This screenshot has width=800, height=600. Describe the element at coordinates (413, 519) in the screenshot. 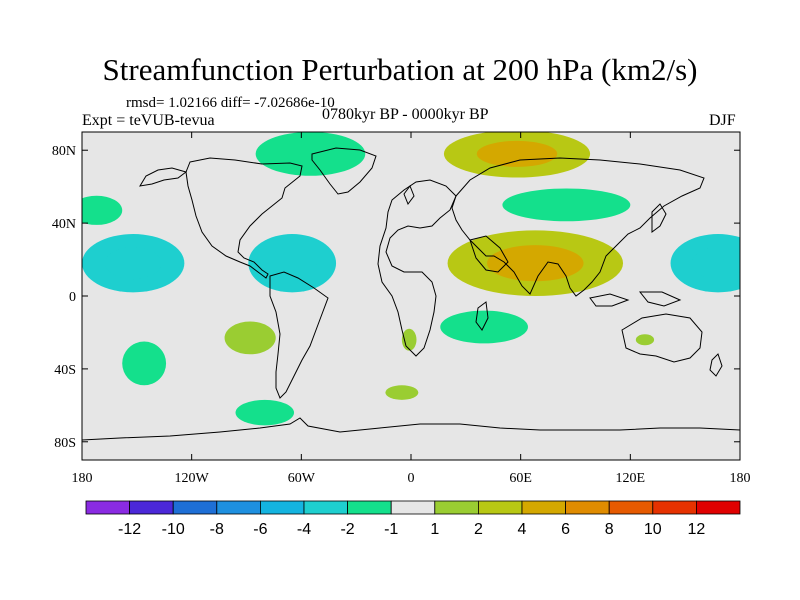

I see `colorbar: -12 -10 -8 -6 -4 -2 -1 1 2 4 6 8 10 12` at that location.